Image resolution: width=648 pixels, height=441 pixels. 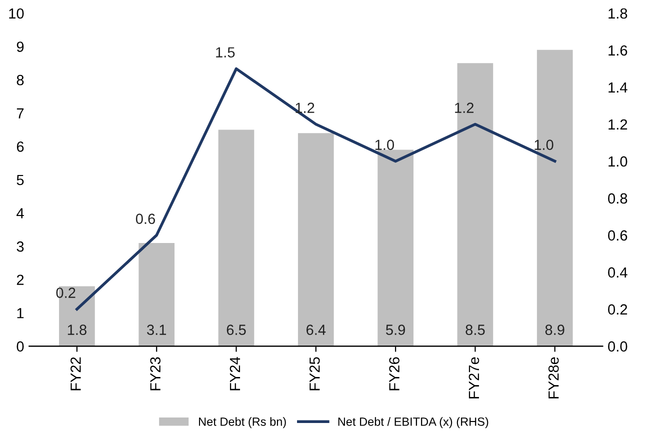 I want to click on y2-tick-label: 0.8, so click(x=618, y=198).